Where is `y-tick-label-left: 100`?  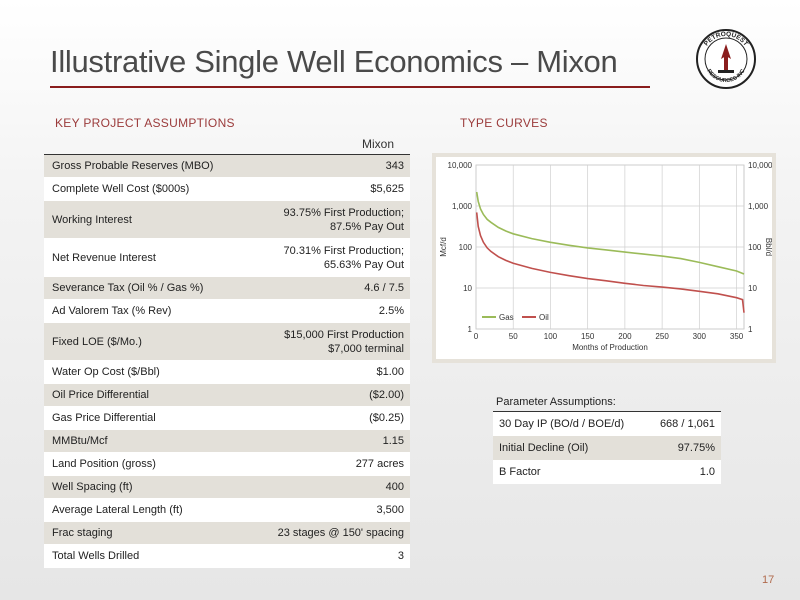 y-tick-label-left: 100 is located at coordinates (466, 247).